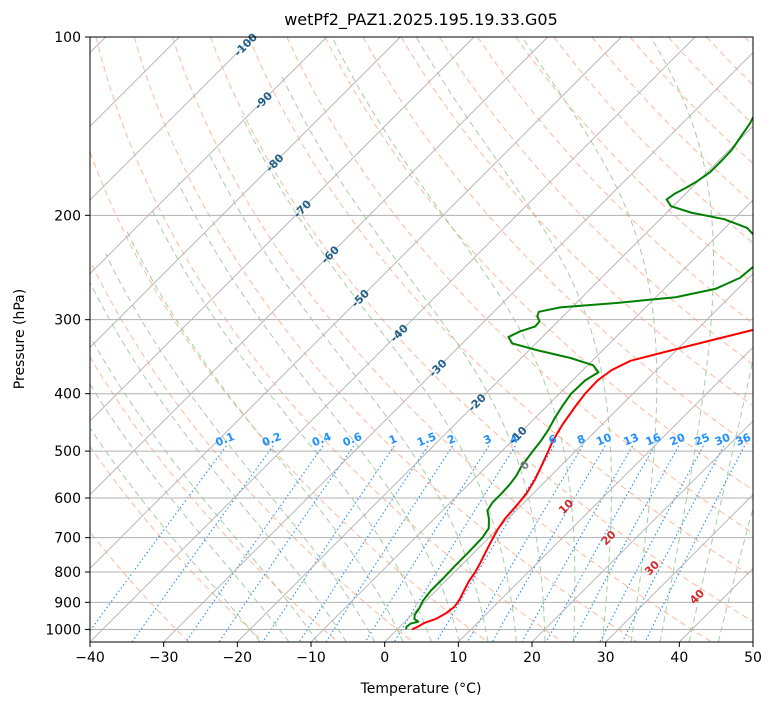 The width and height of the screenshot is (775, 708). I want to click on x-tick-label: −20, so click(238, 658).